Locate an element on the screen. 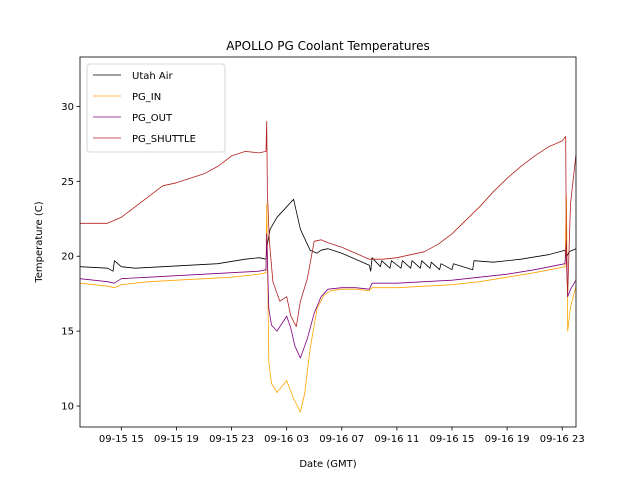 Image resolution: width=640 pixels, height=480 pixels. x-tick-label: 09-16 19 is located at coordinates (507, 439).